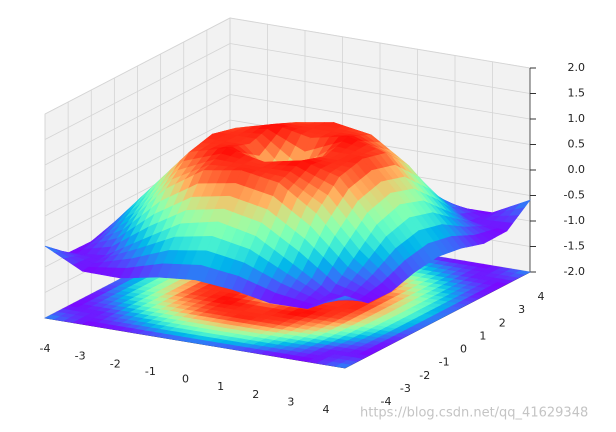 Image resolution: width=616 pixels, height=432 pixels. Describe the element at coordinates (115, 363) in the screenshot. I see `x-tick-label: -2` at that location.